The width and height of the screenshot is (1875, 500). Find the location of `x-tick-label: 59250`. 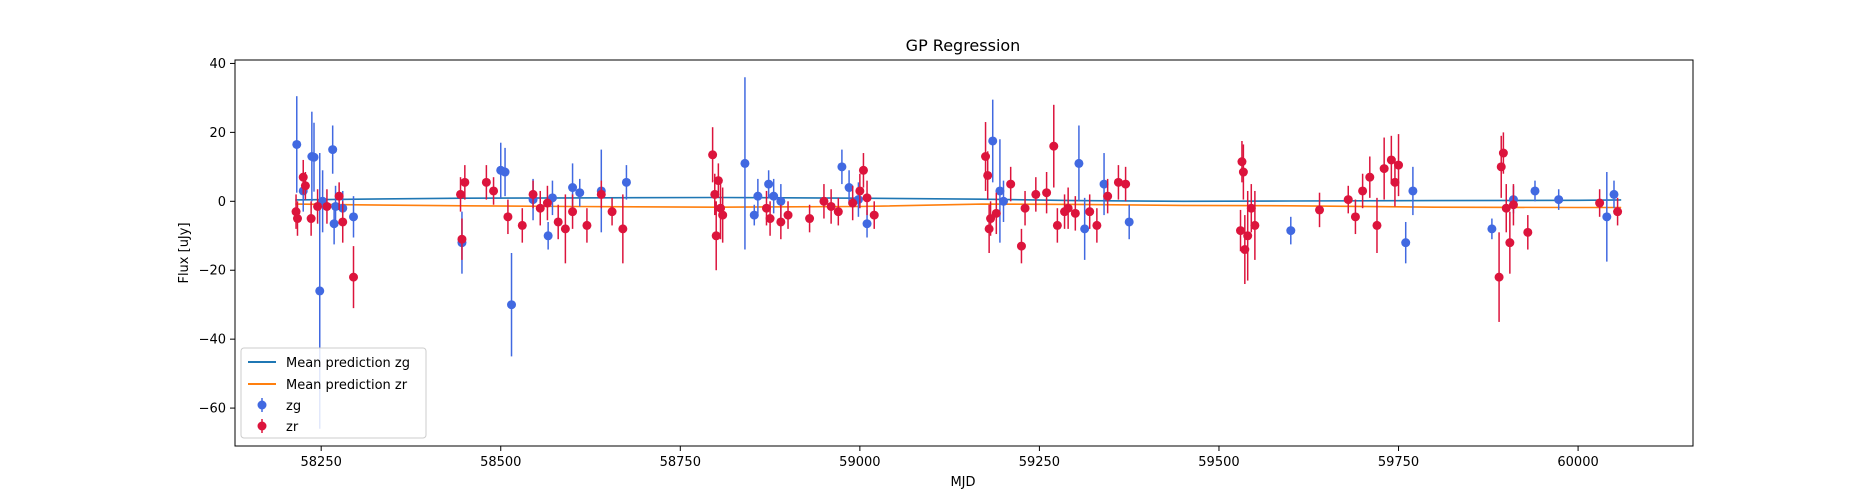

x-tick-label: 59250 is located at coordinates (1039, 462).